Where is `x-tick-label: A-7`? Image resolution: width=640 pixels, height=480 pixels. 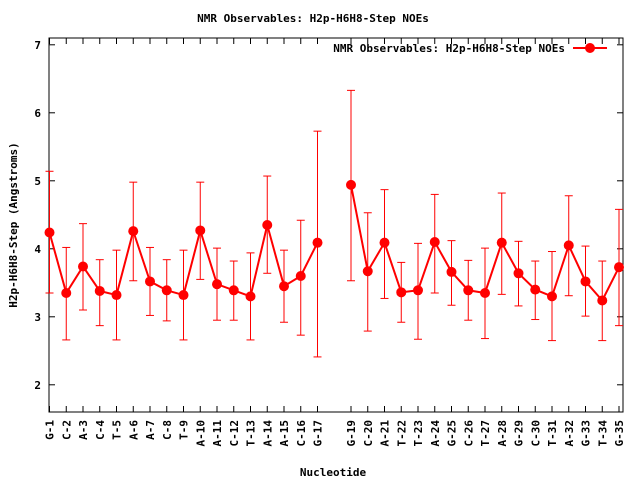
x-tick-label: A-7 is located at coordinates (150, 430).